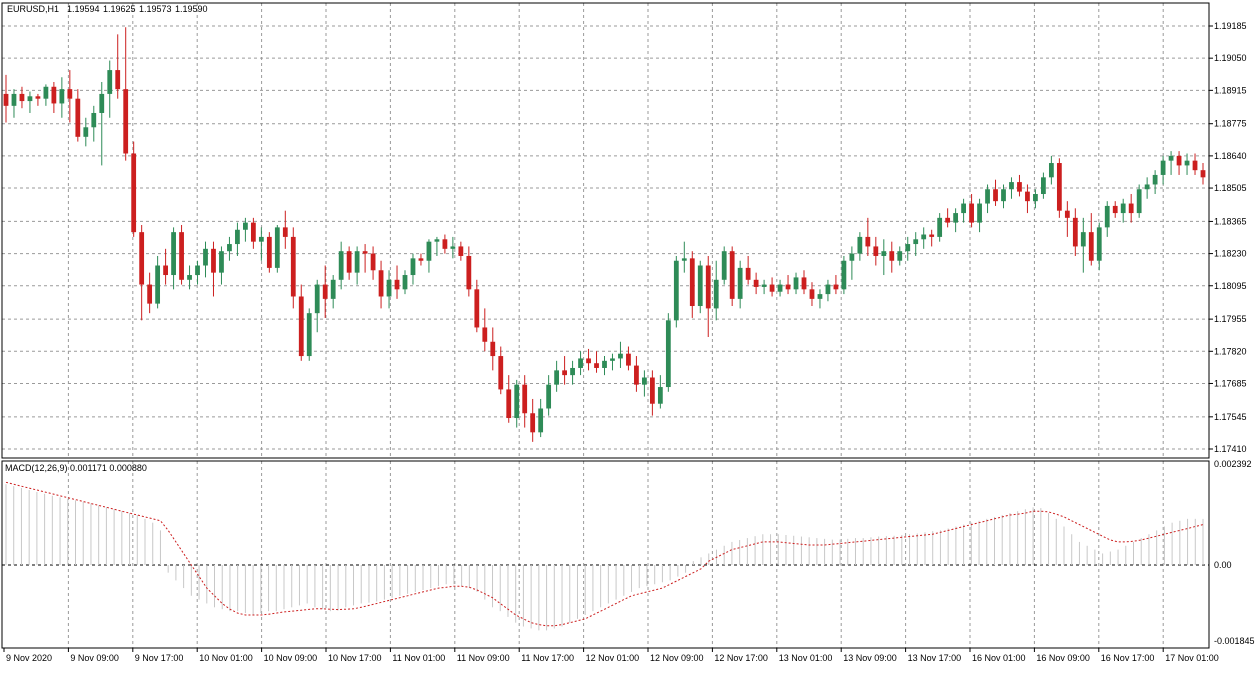 The height and width of the screenshot is (674, 1255). Describe the element at coordinates (94, 658) in the screenshot. I see `time-tick-label: 9 Nov 09:00` at that location.